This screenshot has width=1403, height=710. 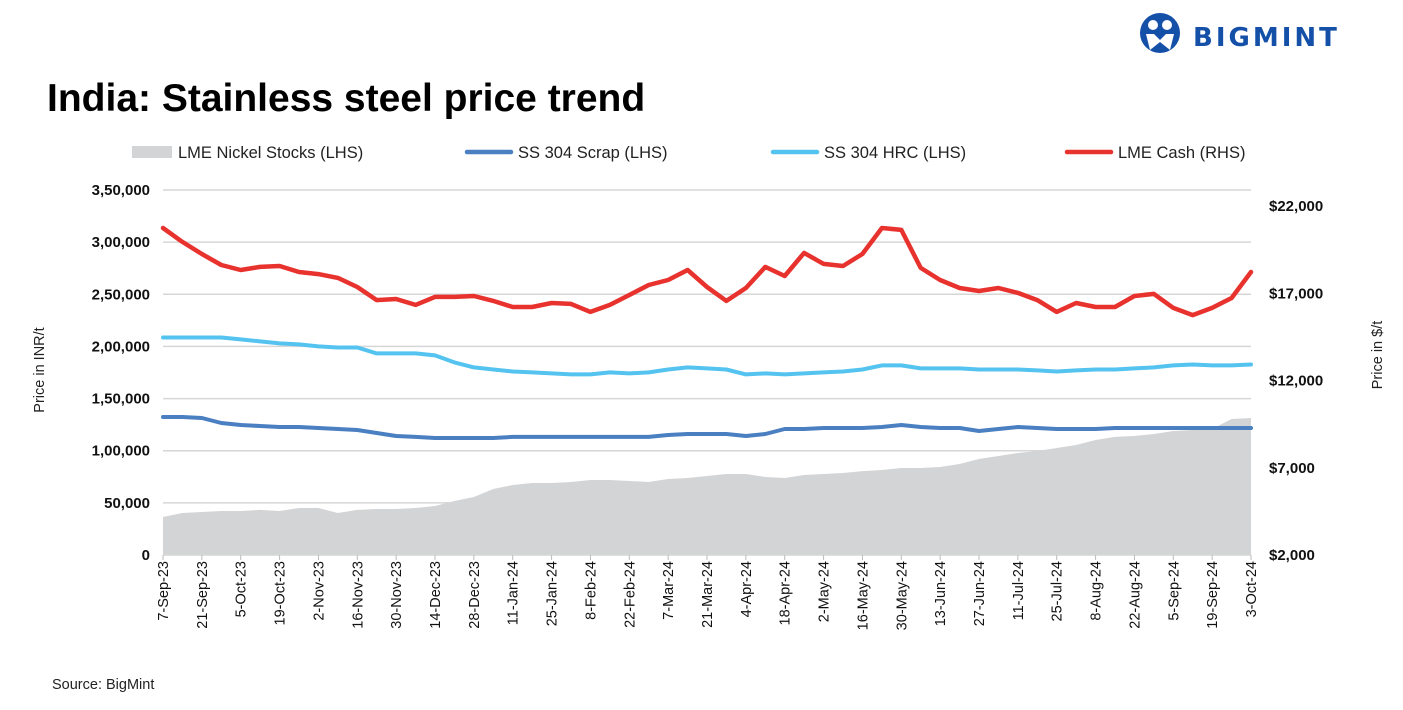 I want to click on x-tick-label: 30-Nov-23, so click(x=397, y=595).